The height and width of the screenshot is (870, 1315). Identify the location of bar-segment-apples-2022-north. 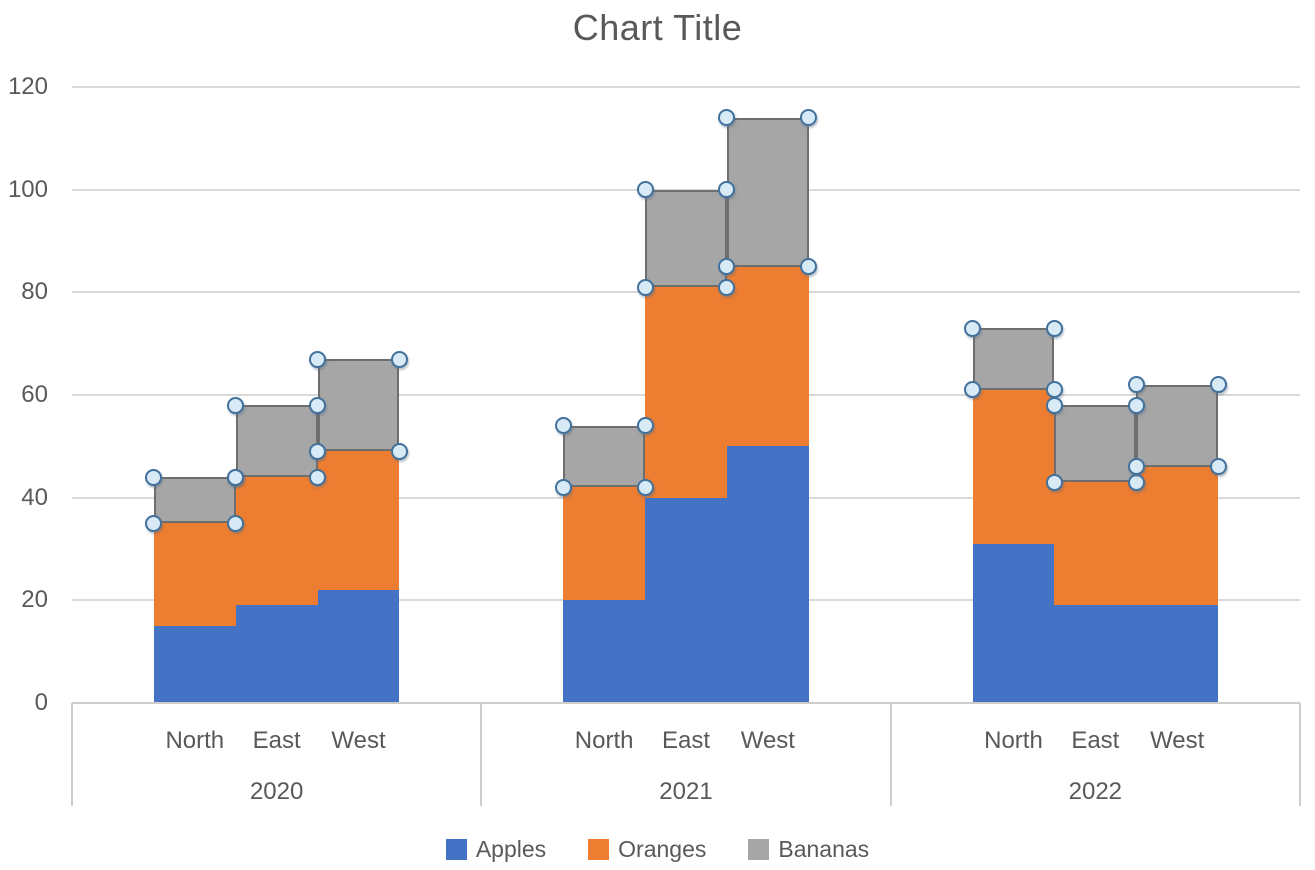
(1013, 623).